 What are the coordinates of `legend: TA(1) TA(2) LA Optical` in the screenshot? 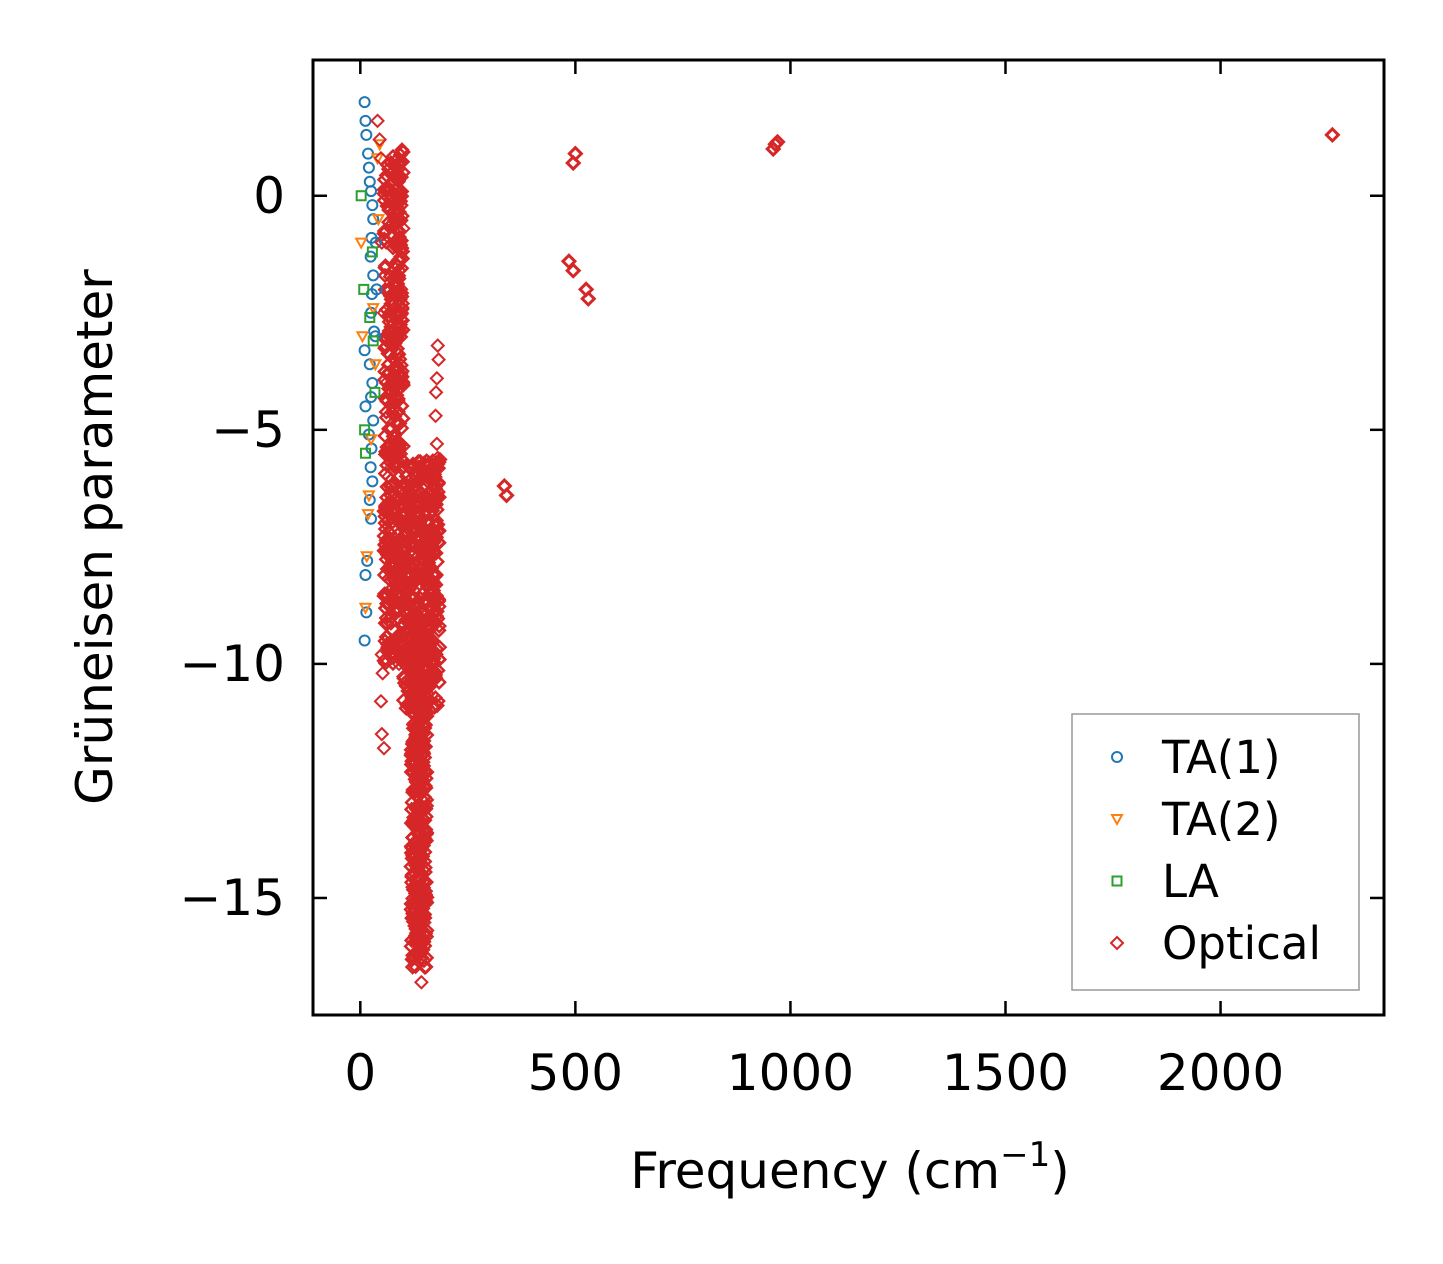 It's located at (1215, 852).